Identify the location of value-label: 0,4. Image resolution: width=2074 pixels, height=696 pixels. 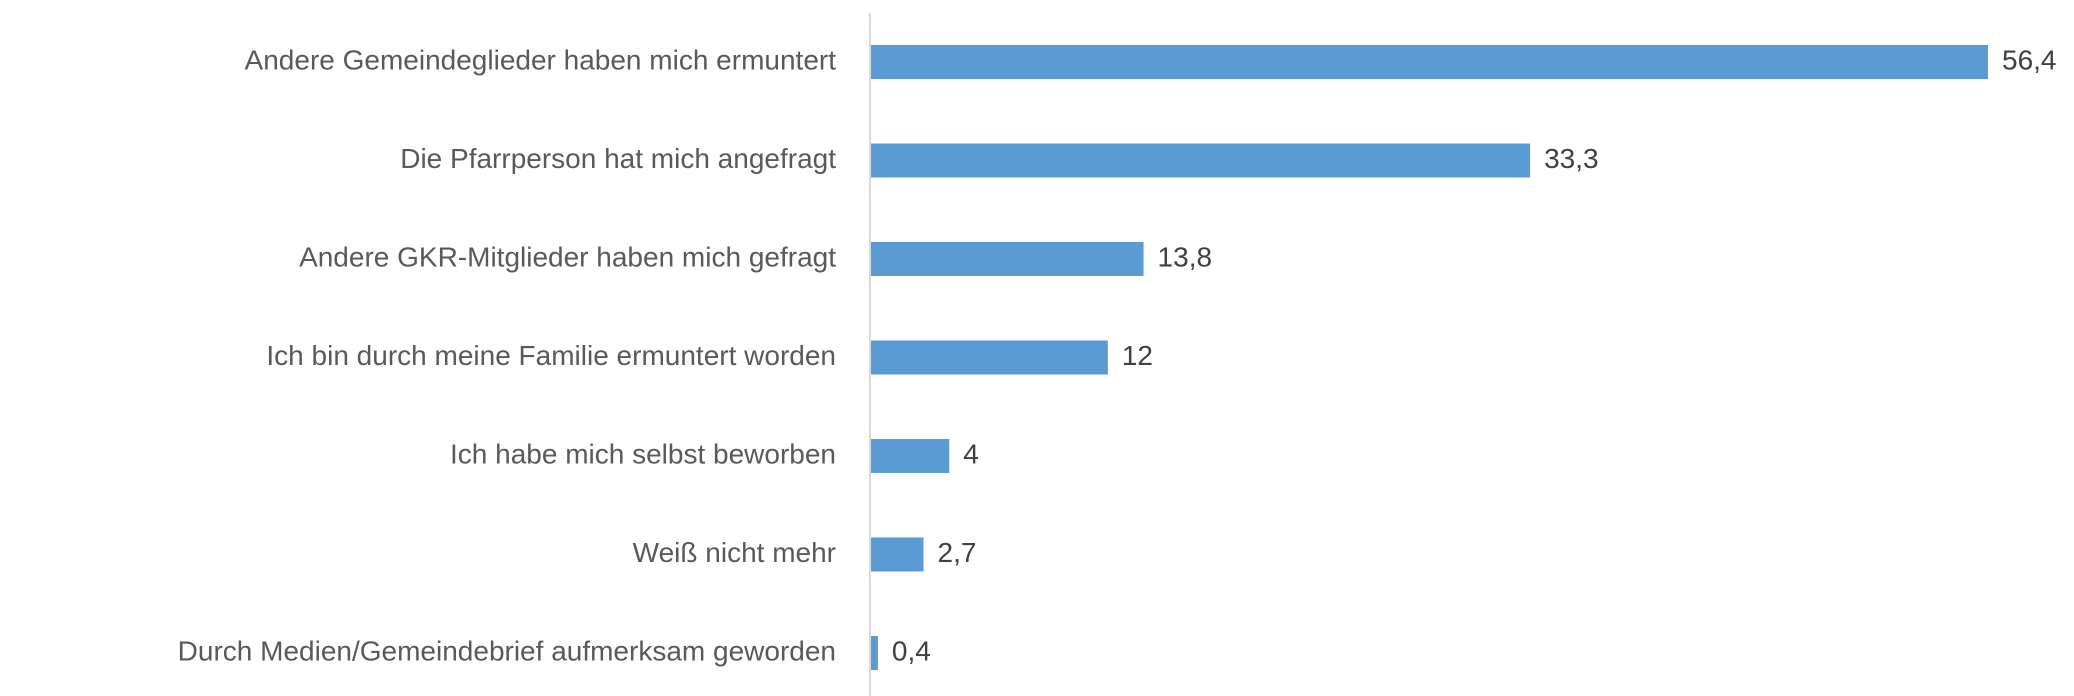
(911, 650).